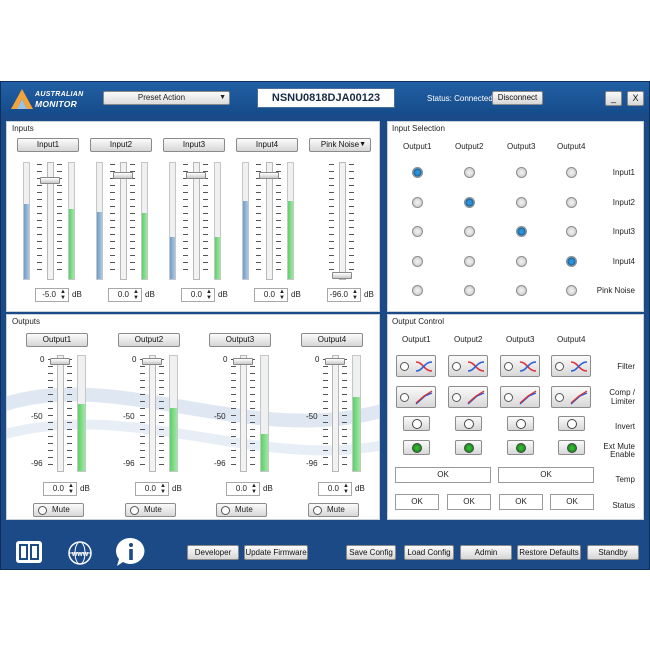 The height and width of the screenshot is (650, 650). What do you see at coordinates (469, 172) in the screenshot?
I see `route-radio-o2-r1` at bounding box center [469, 172].